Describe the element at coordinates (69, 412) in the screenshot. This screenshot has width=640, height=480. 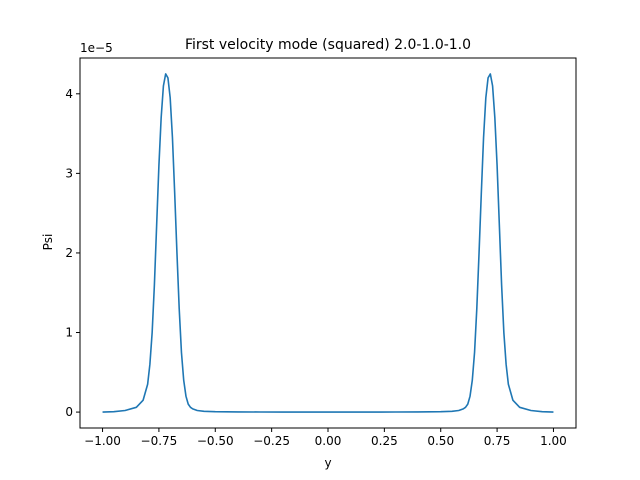
I see `y-tick-label: 0` at that location.